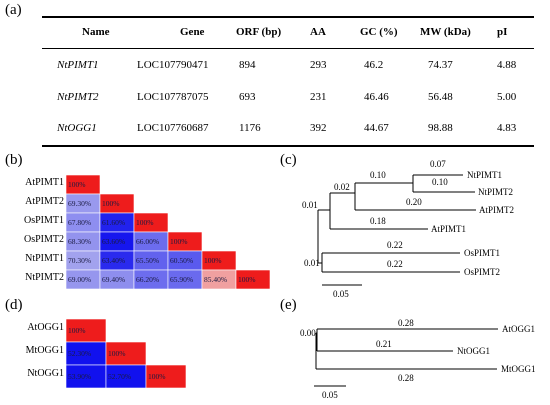  I want to click on heatmap-row-label: AtPIMT1, so click(44, 182).